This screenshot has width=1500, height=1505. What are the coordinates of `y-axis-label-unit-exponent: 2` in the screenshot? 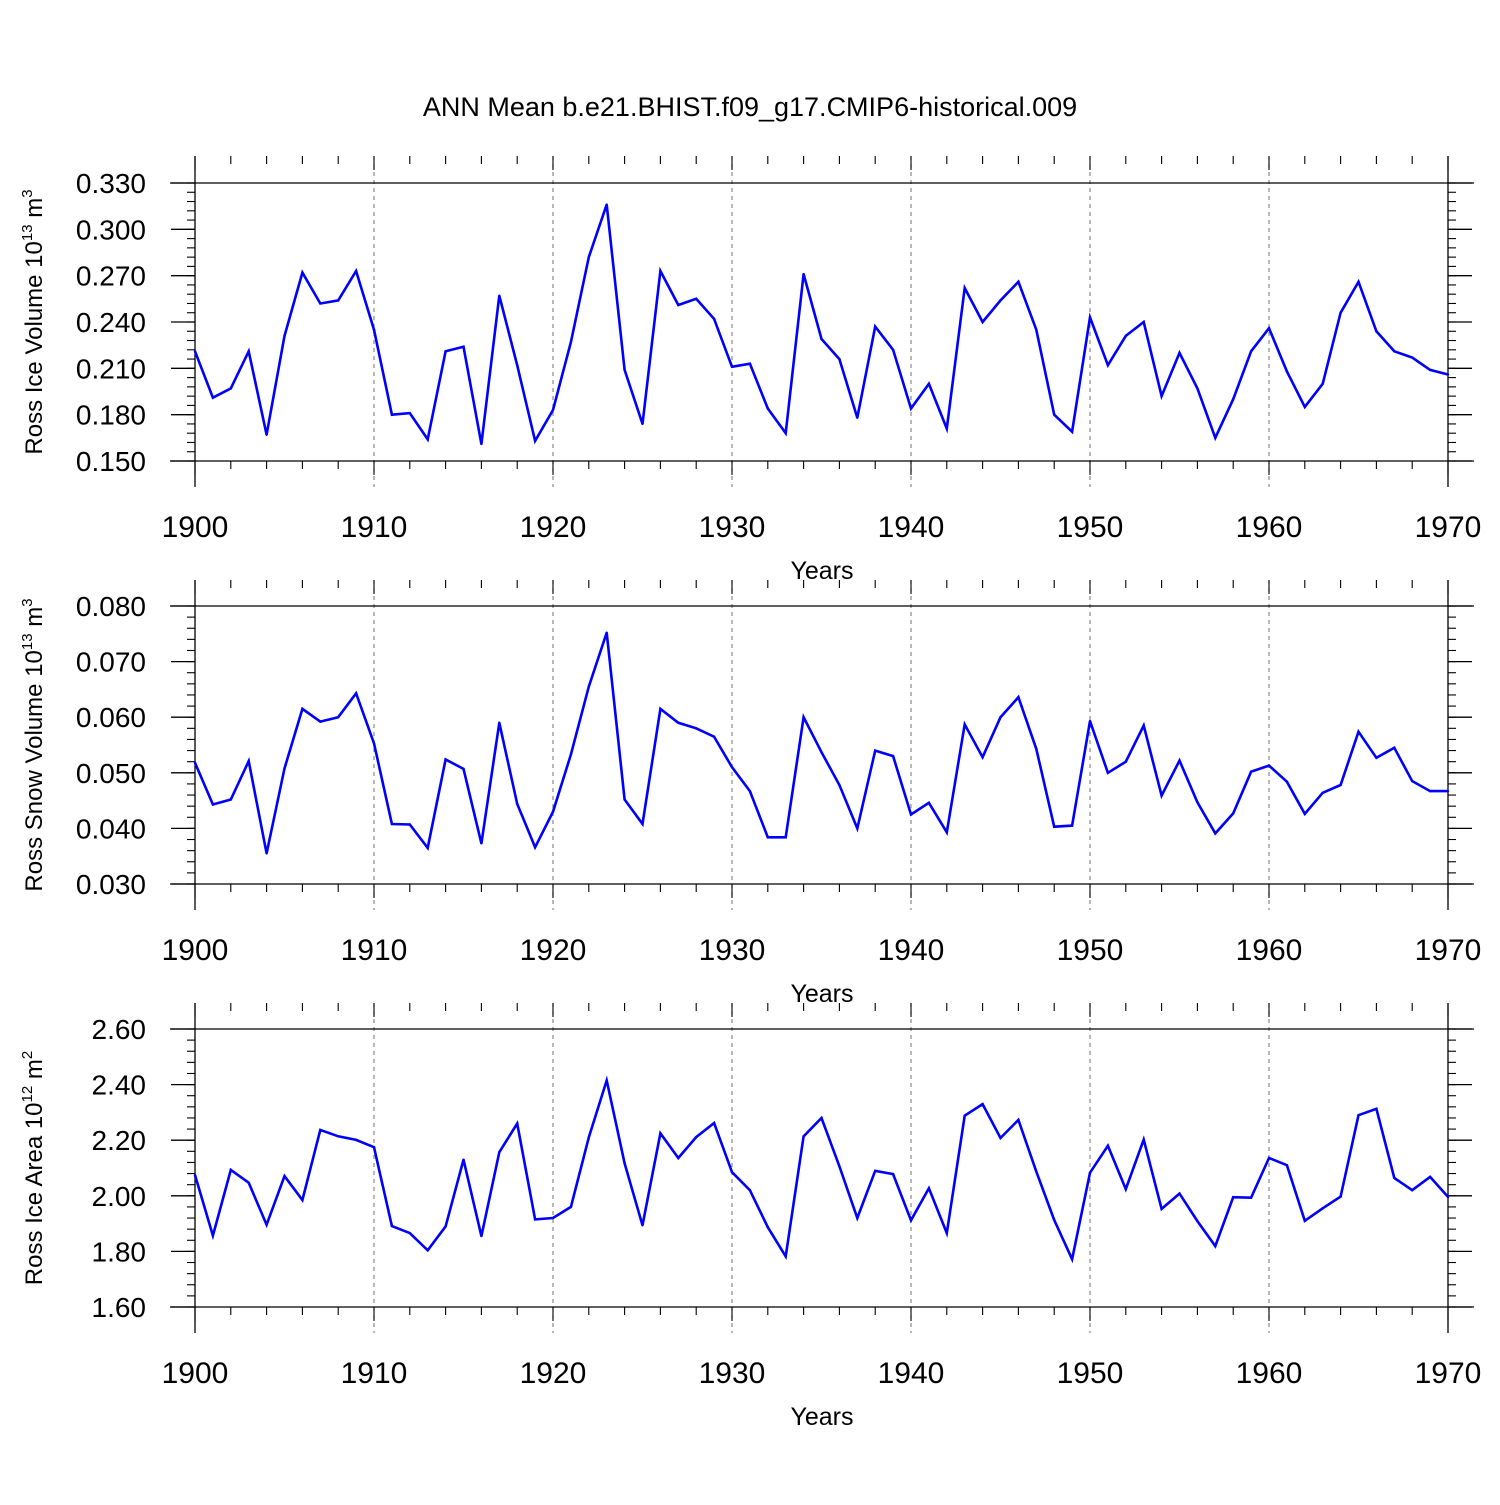 It's located at (27, 1055).